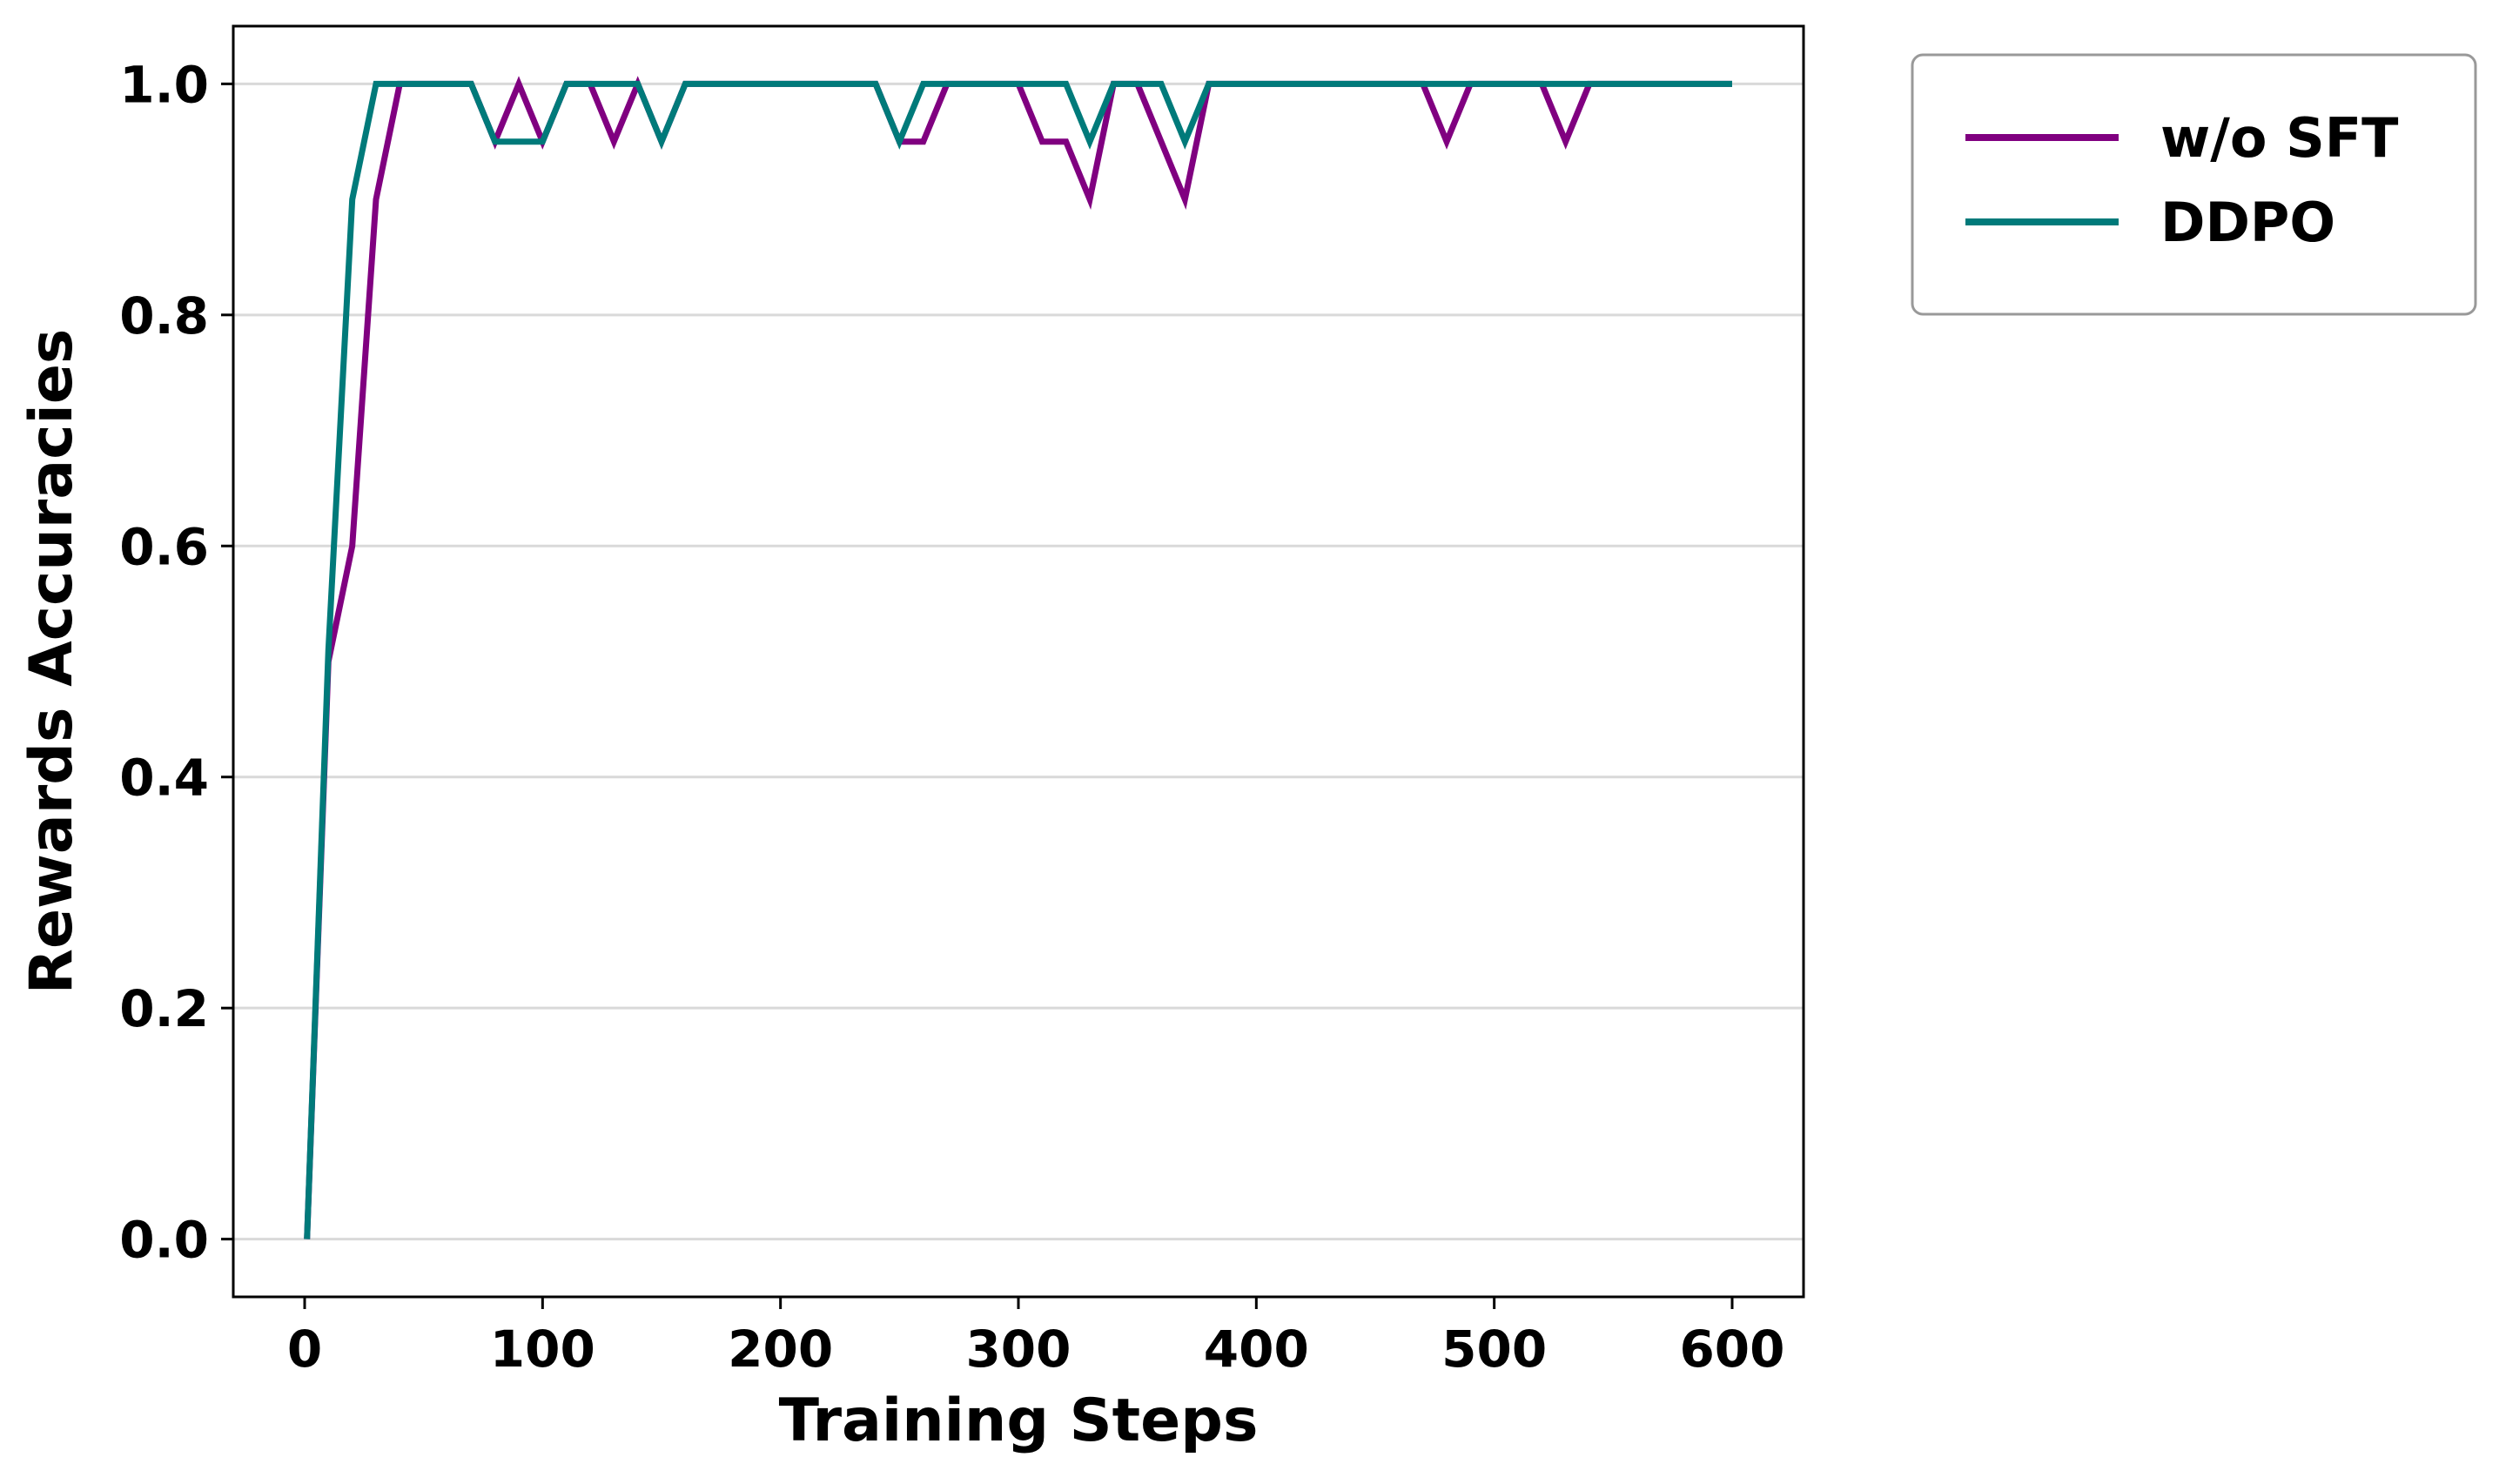 The image size is (2499, 1484). I want to click on legend-label-wo-sft: w/o SFT, so click(2279, 138).